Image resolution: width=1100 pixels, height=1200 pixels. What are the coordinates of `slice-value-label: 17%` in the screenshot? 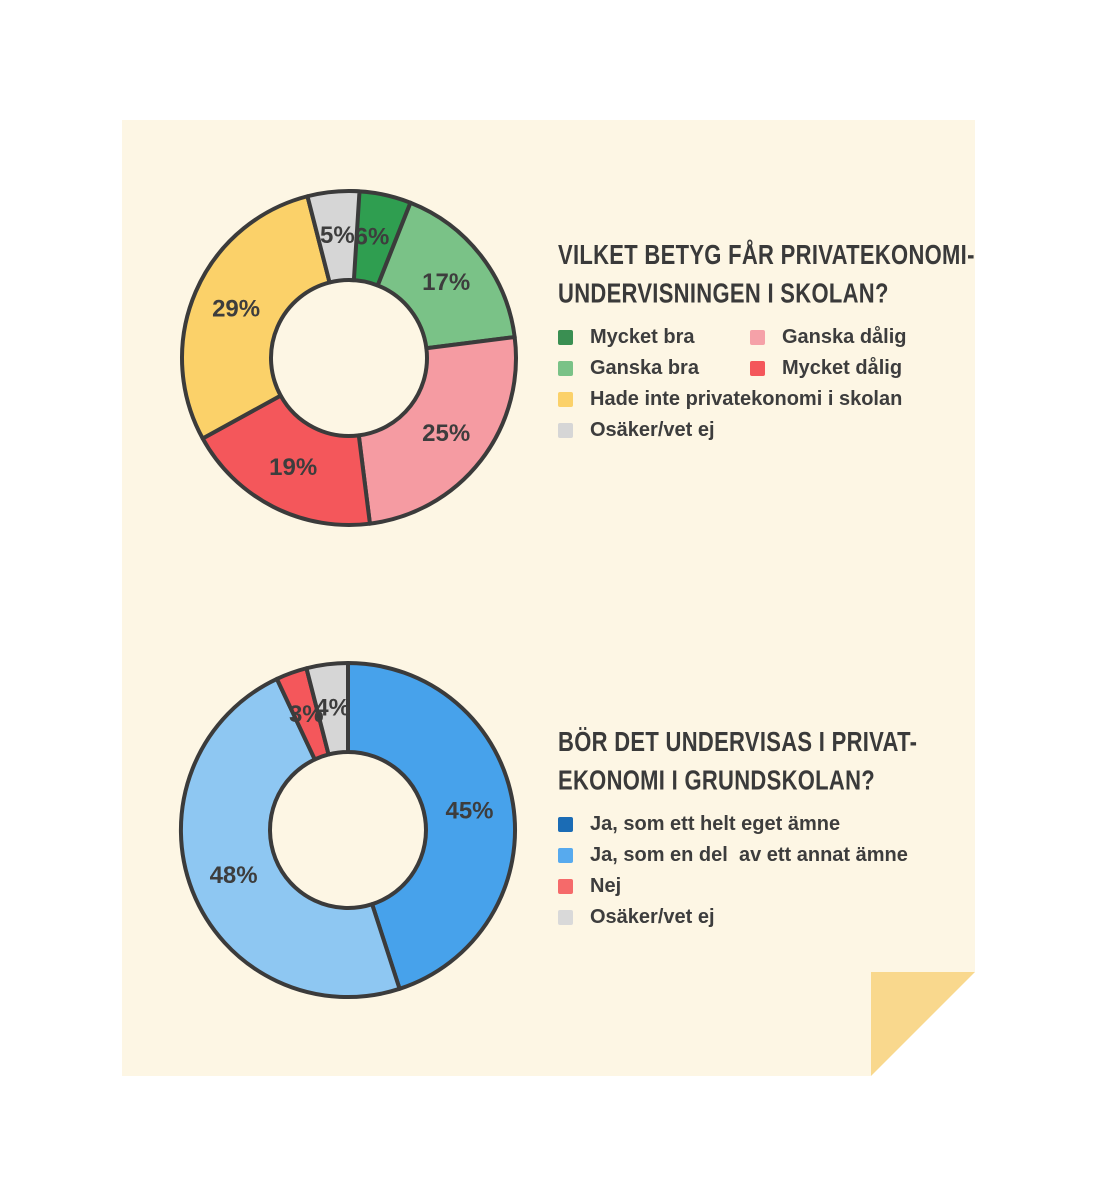 It's located at (446, 282).